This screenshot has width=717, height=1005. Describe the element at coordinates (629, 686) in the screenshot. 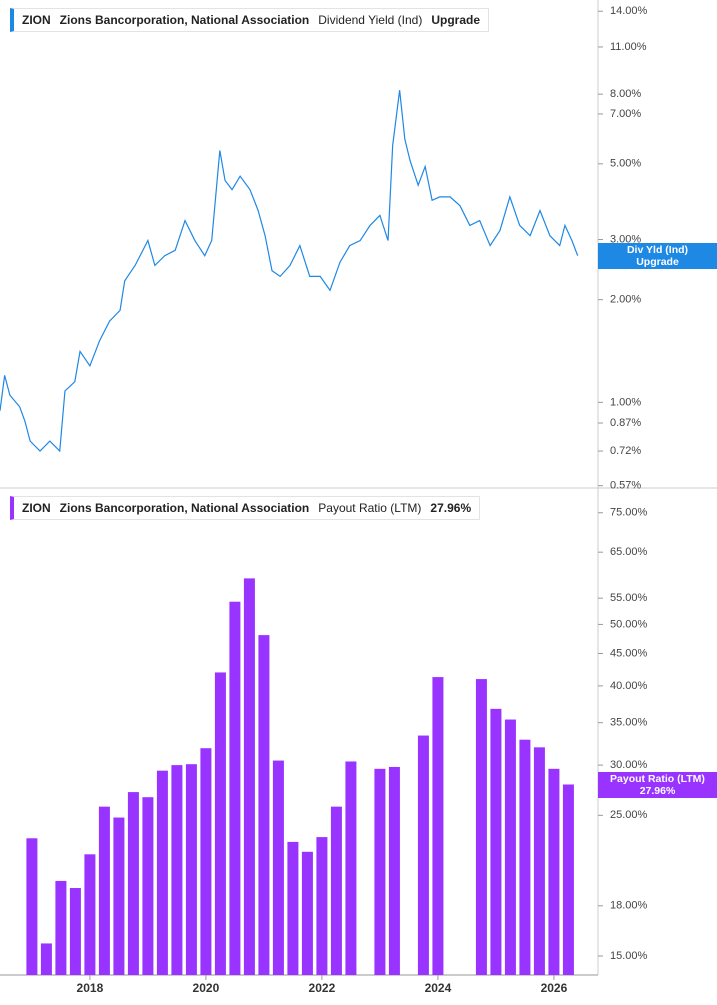

I see `y-tick-label: 40.00%` at that location.